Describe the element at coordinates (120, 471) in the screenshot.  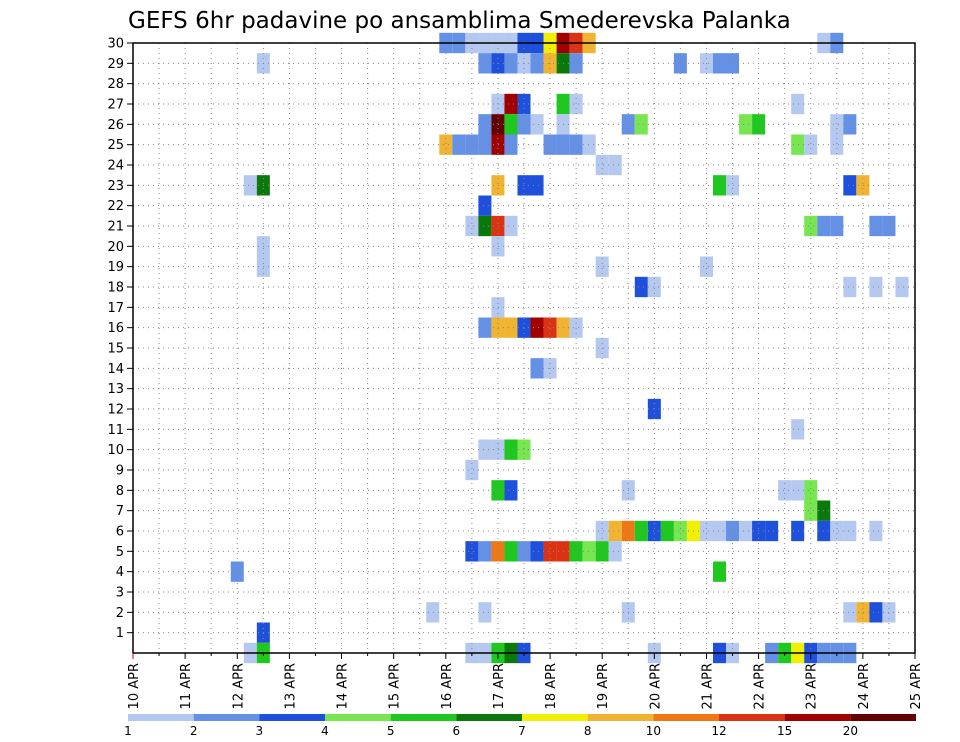
I see `y-tick-label: 9` at that location.